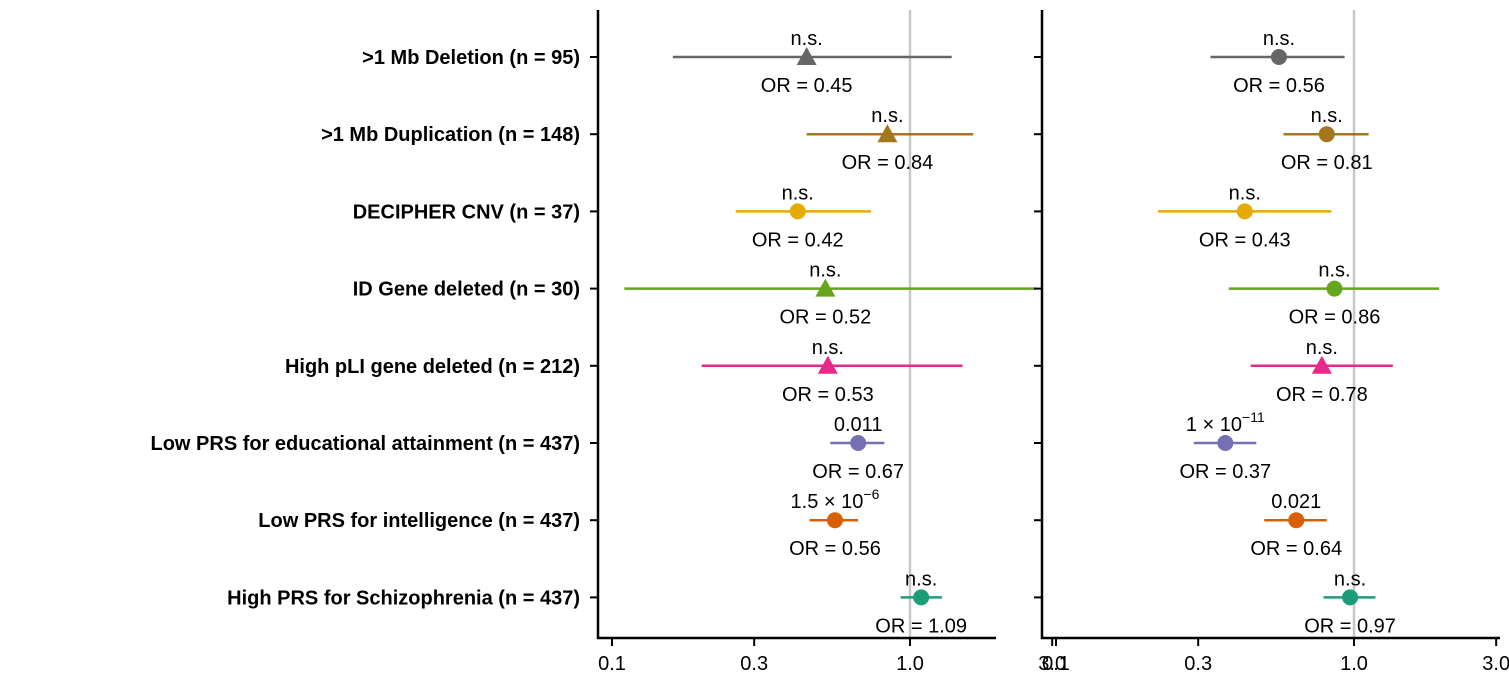 Image resolution: width=1509 pixels, height=678 pixels. Describe the element at coordinates (828, 395) in the screenshot. I see `or-label: OR = 0.53` at that location.